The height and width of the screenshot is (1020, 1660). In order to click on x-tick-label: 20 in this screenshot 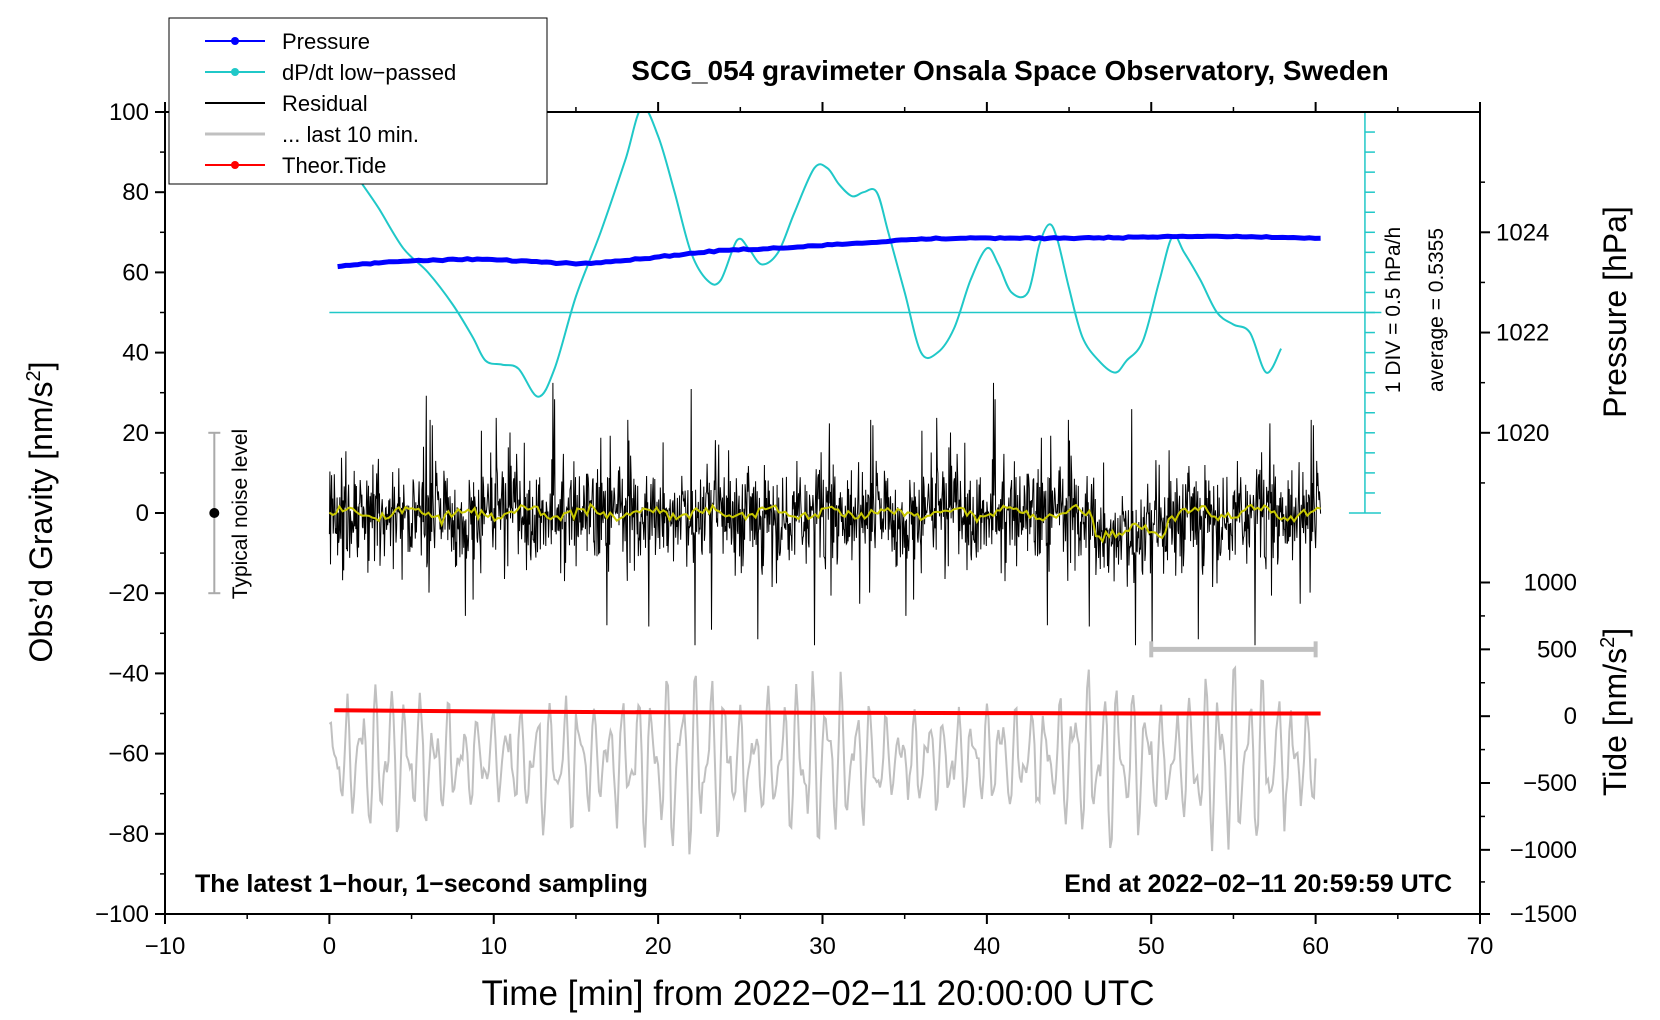, I will do `click(658, 946)`.